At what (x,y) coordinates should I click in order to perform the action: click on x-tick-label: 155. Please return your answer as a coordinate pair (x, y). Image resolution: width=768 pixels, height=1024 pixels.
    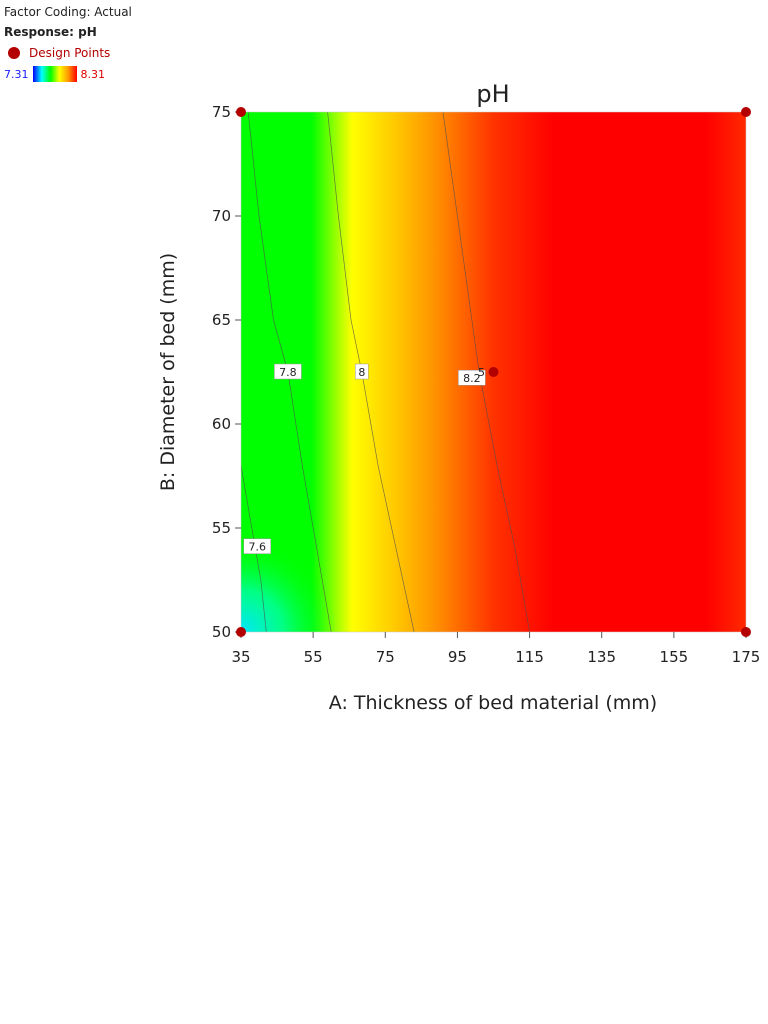
    Looking at the image, I should click on (674, 657).